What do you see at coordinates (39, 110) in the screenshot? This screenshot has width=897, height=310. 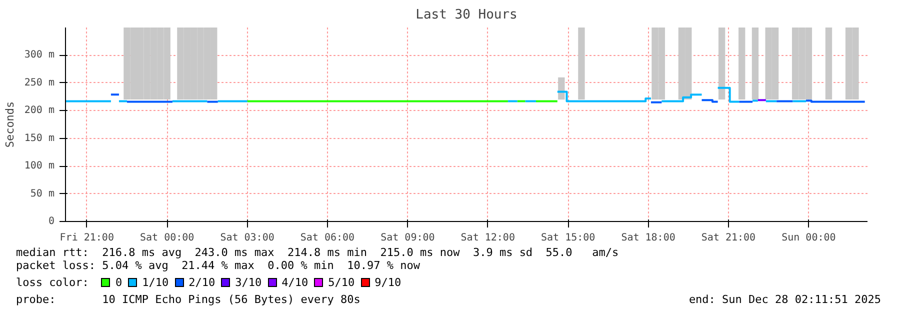 I see `y-tick-label: 200 m` at bounding box center [39, 110].